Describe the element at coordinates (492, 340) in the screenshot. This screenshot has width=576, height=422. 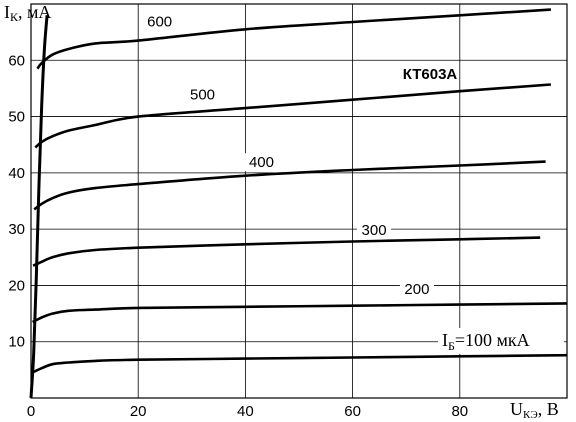
I see `base-current-label-value: =100 мкА` at that location.